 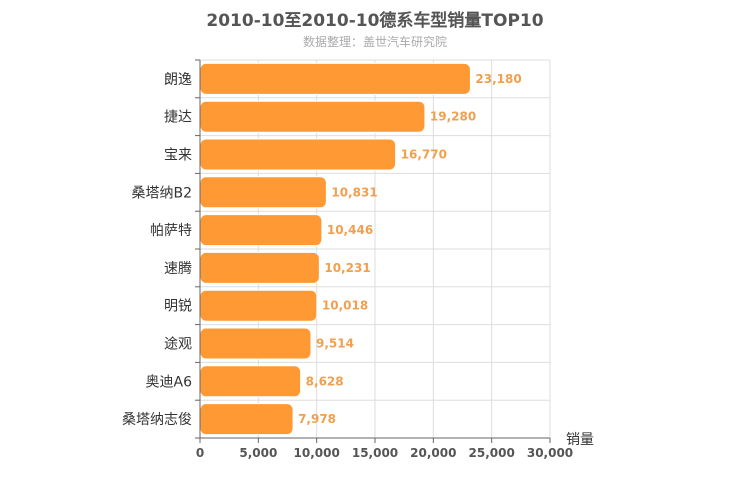 What do you see at coordinates (375, 453) in the screenshot?
I see `x-tick-label: 15,000` at bounding box center [375, 453].